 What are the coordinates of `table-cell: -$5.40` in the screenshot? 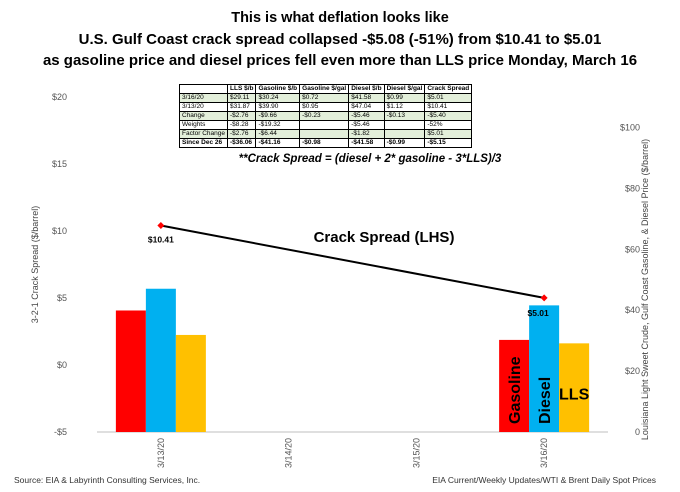 It's located at (448, 116).